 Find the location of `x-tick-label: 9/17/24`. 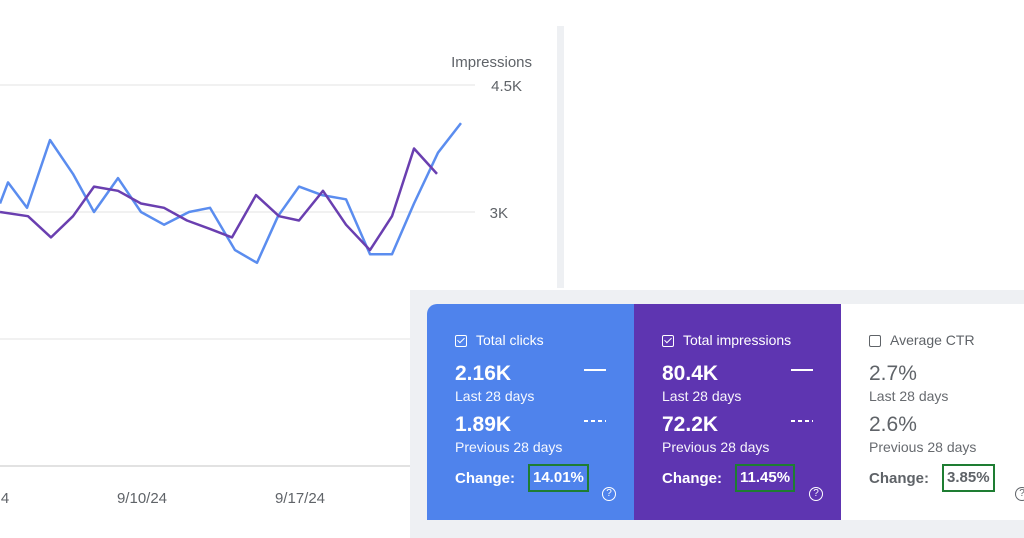

x-tick-label: 9/17/24 is located at coordinates (300, 498).